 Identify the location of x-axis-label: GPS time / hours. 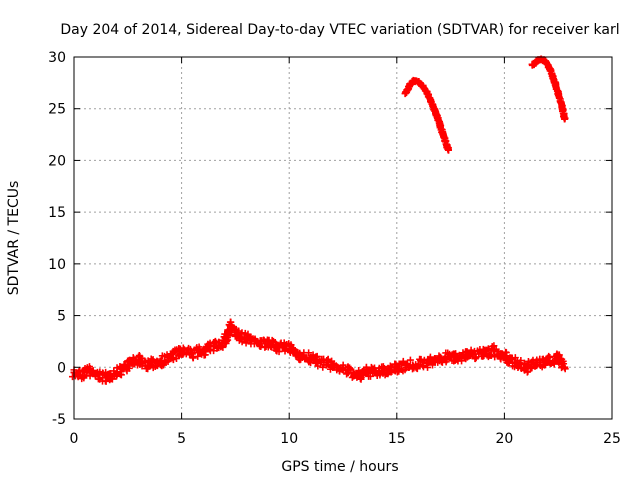
(339, 467).